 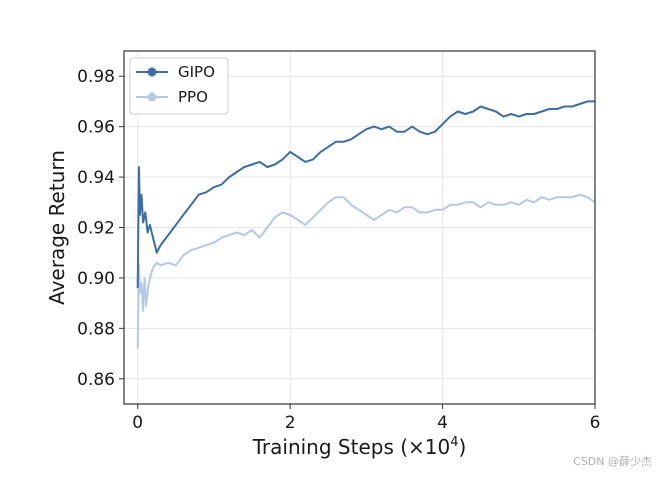 I want to click on watermark: CSDN @薛少杰, so click(x=612, y=461).